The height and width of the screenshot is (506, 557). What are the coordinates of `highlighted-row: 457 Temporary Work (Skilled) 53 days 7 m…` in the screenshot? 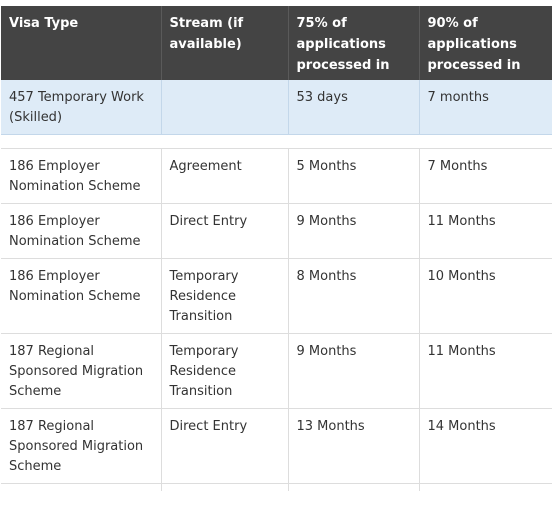 It's located at (276, 107).